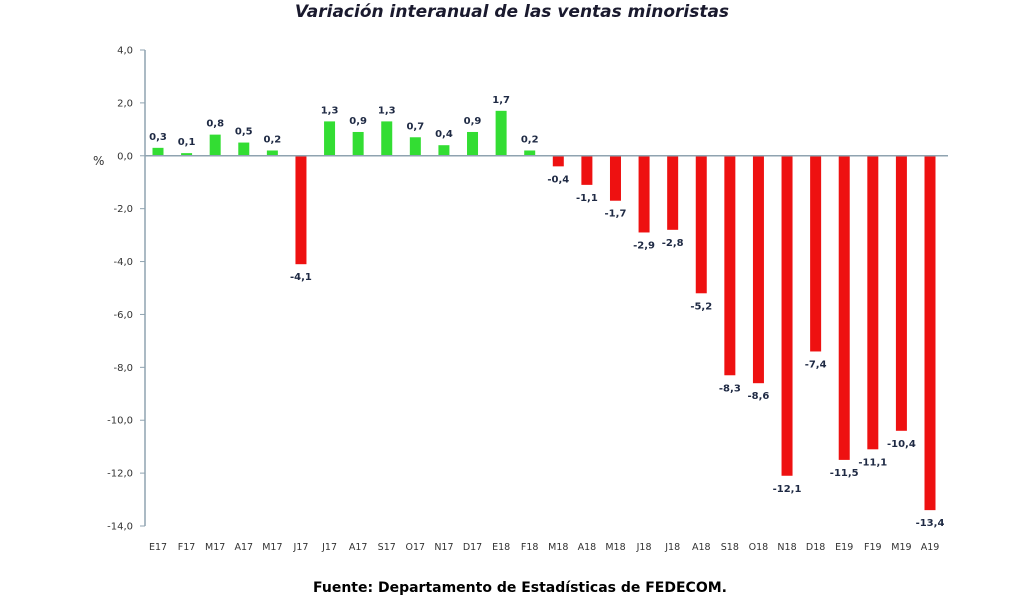  I want to click on x-tick-label: E17, so click(158, 547).